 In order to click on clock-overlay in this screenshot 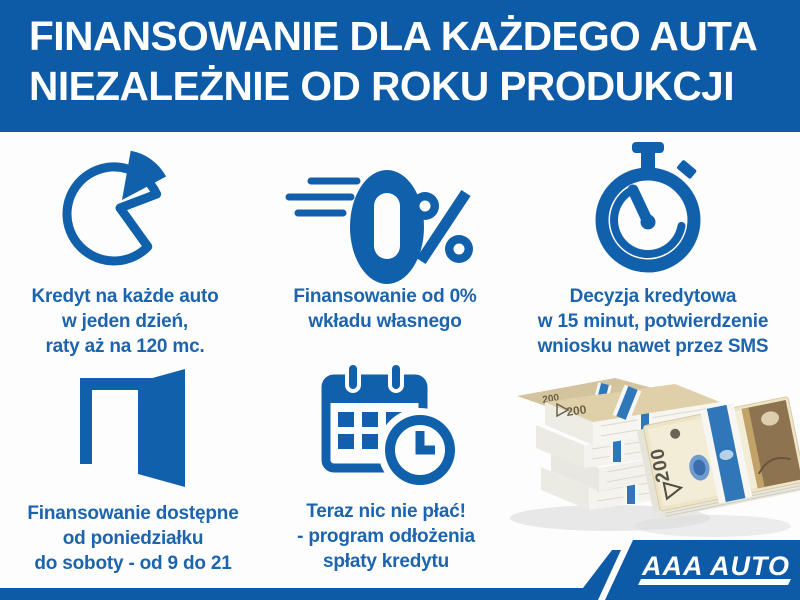, I will do `click(420, 450)`.